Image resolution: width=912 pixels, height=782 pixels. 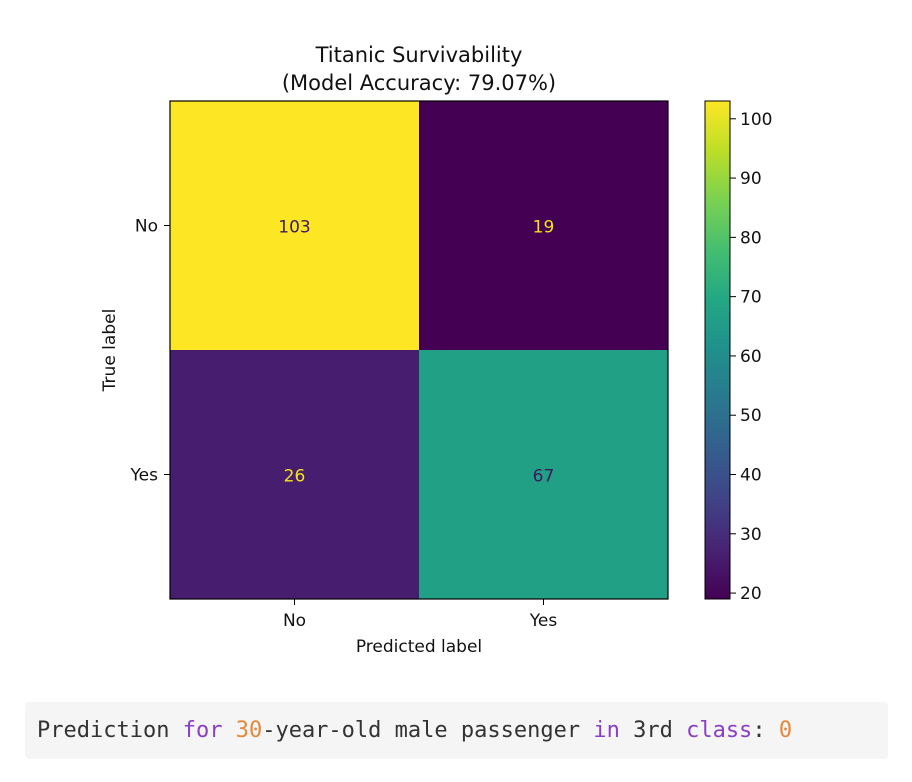 I want to click on cell-value-label: 103, so click(x=294, y=228).